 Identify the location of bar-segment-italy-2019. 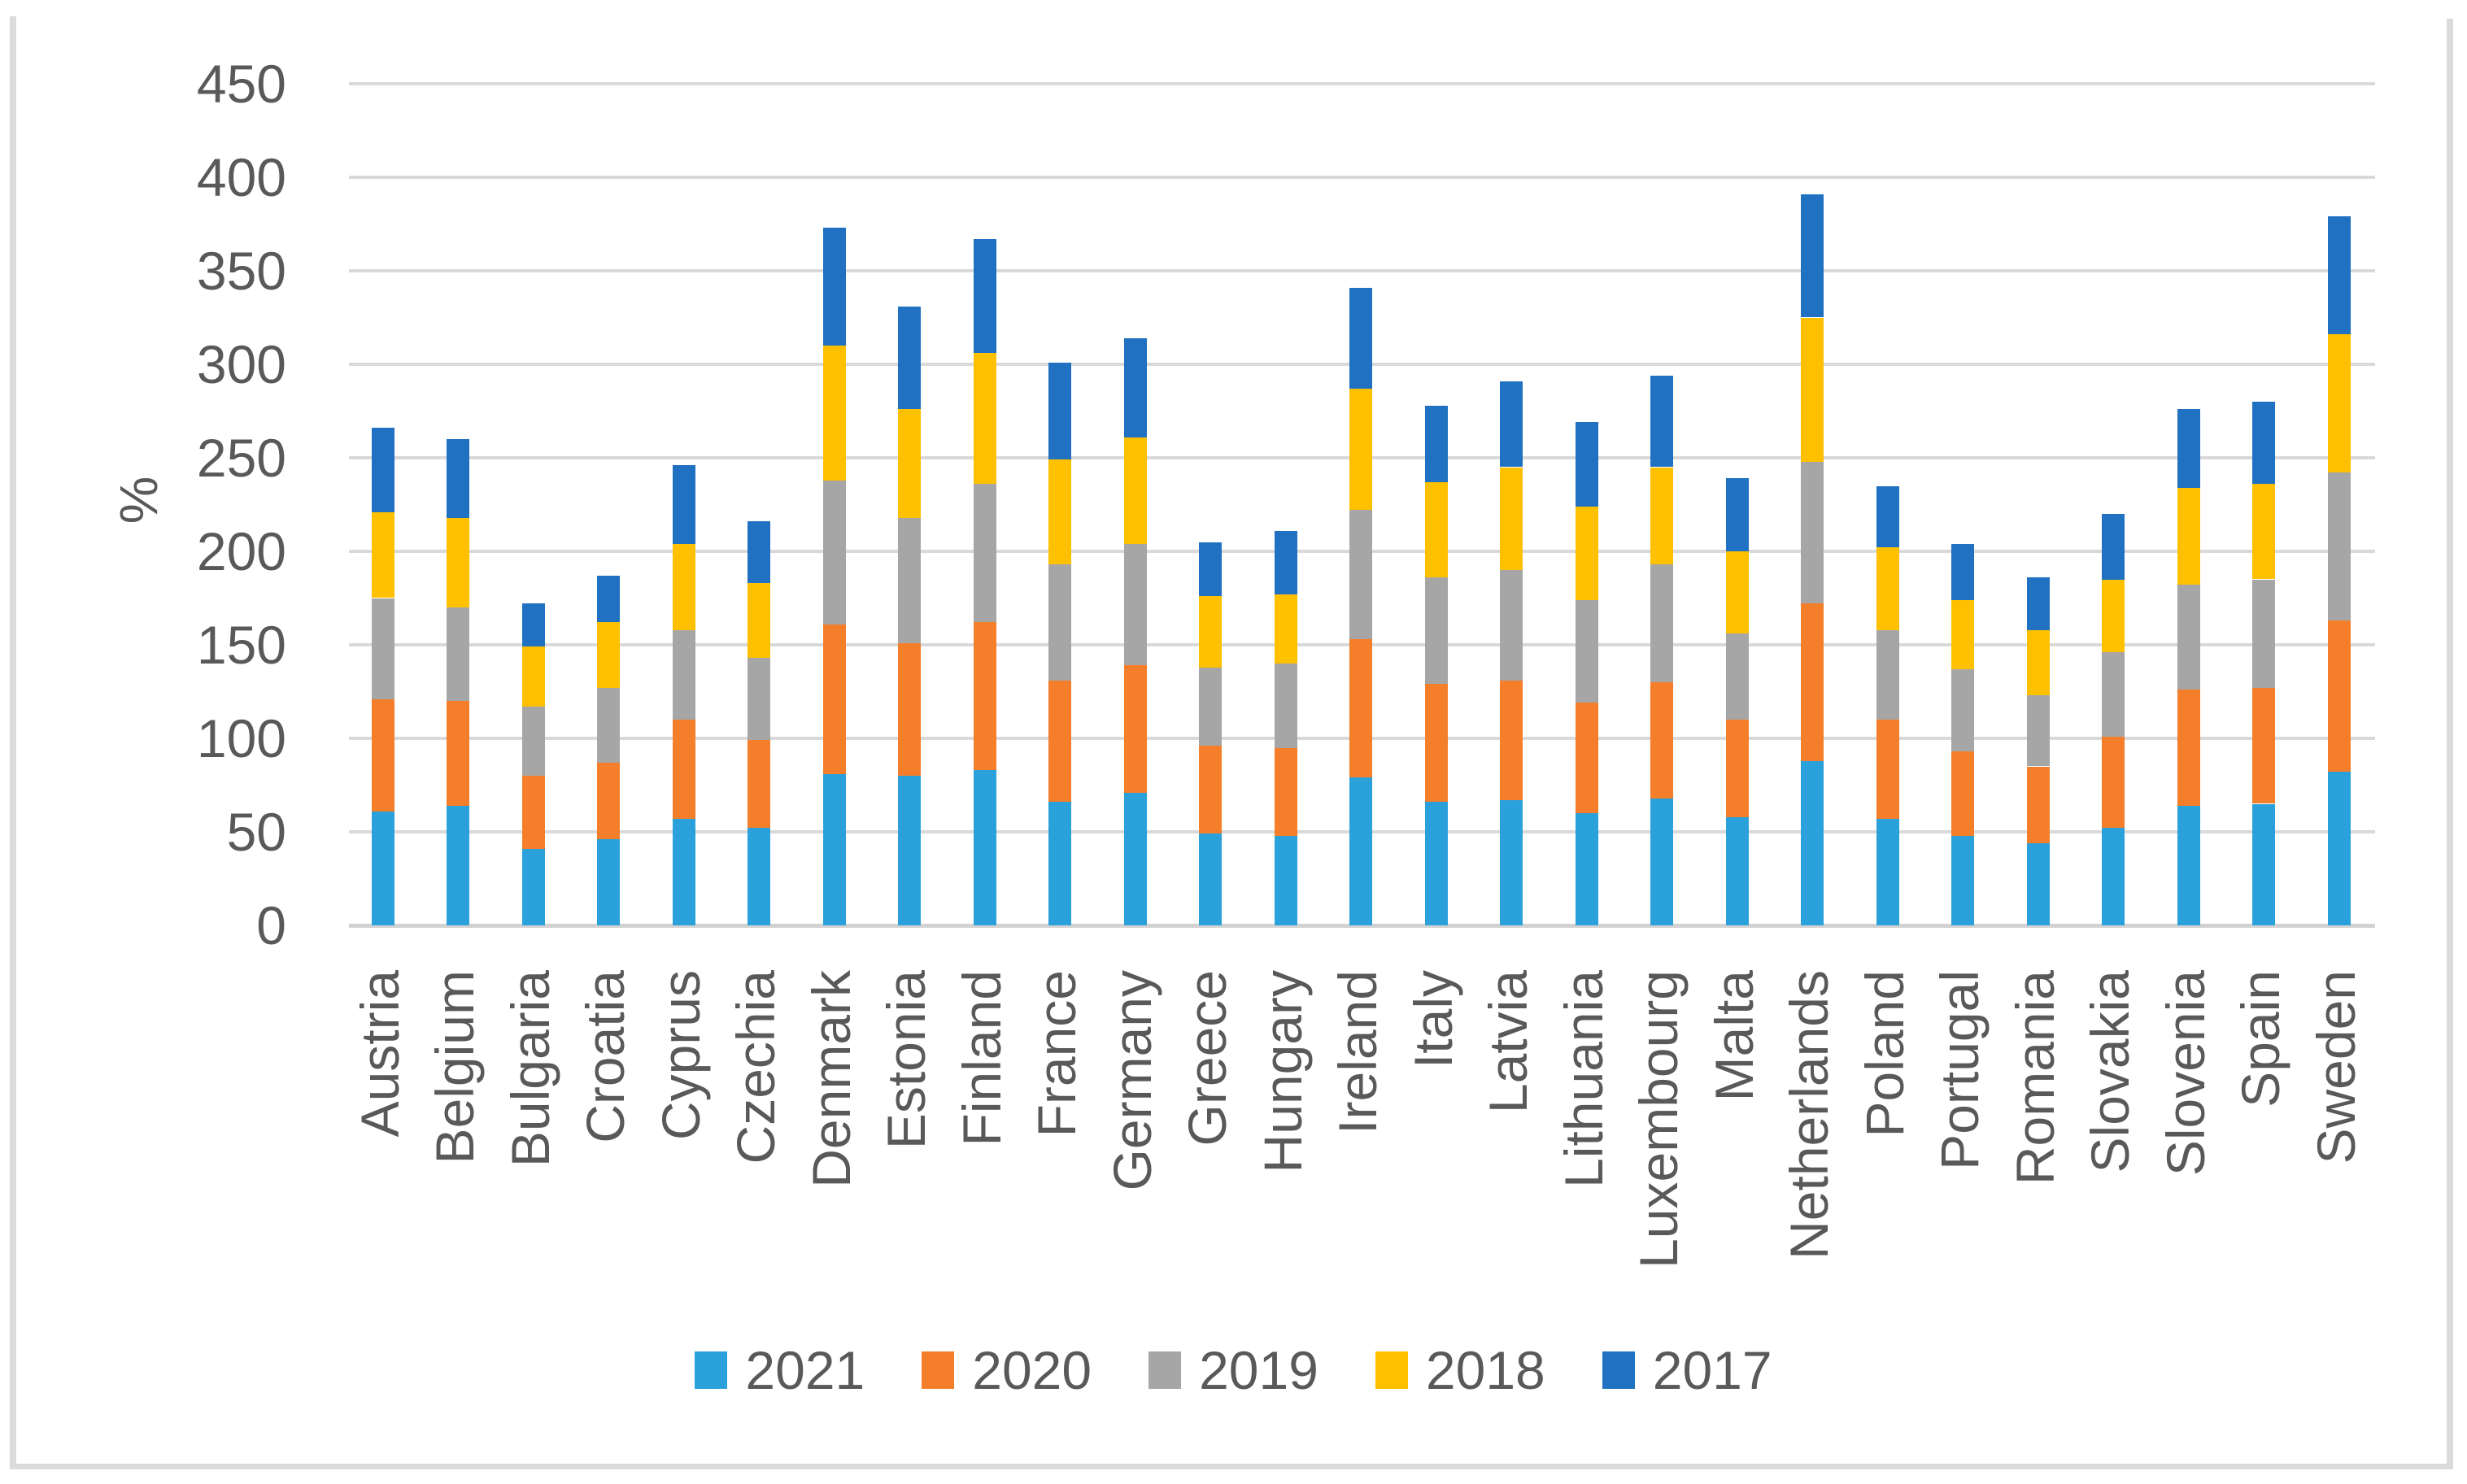
(1436, 631).